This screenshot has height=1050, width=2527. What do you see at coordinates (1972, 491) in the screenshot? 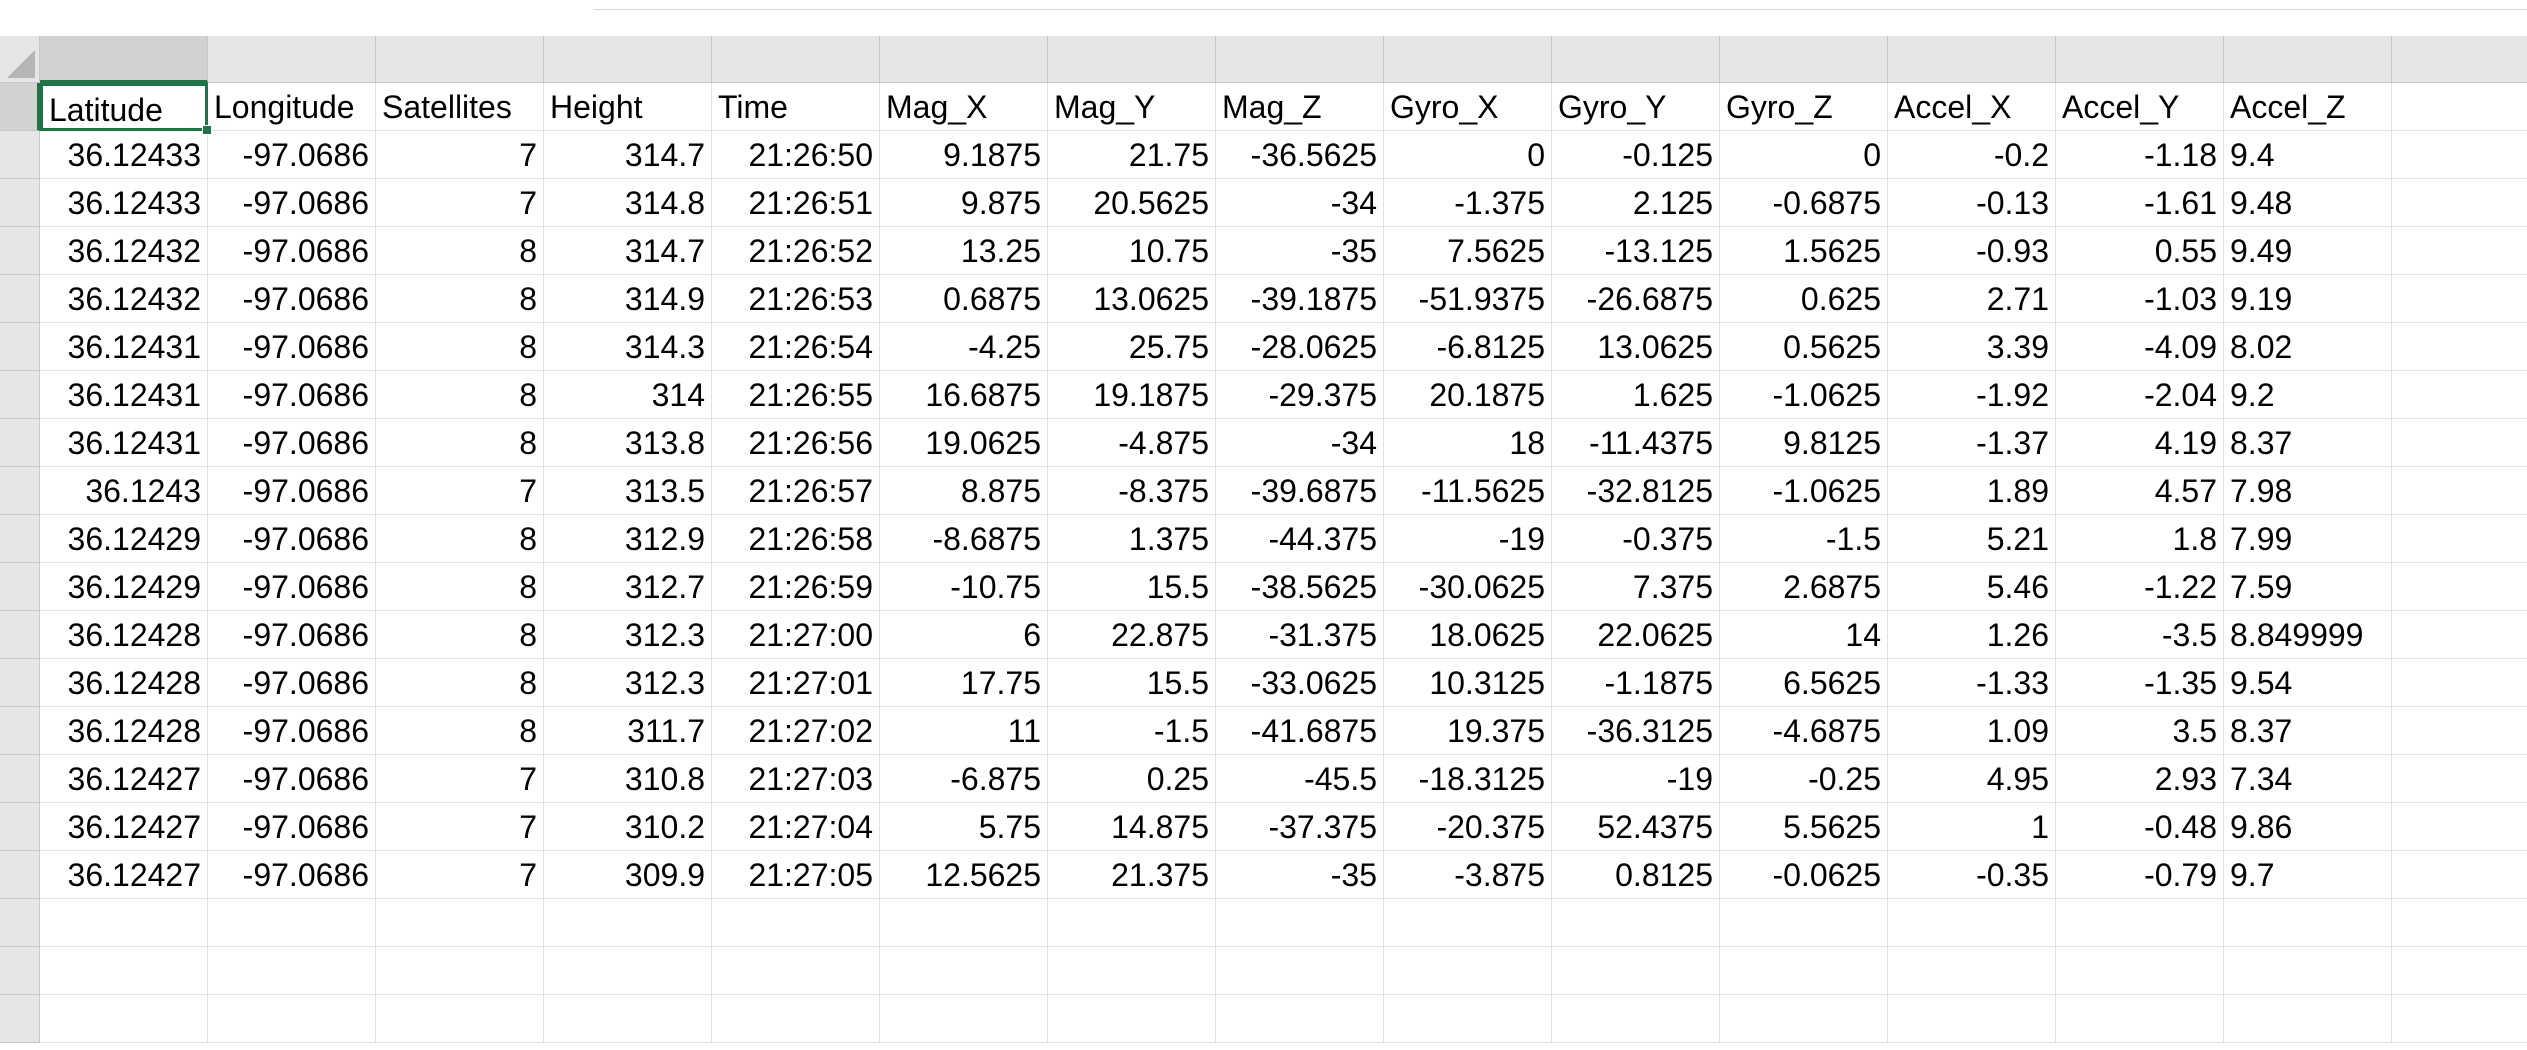
I see `cell-l9: 1.89` at bounding box center [1972, 491].